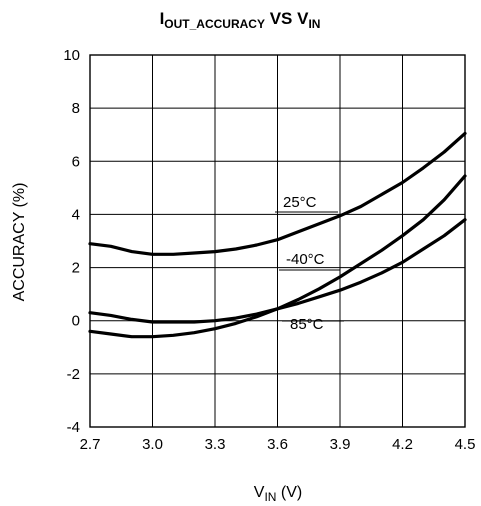  Describe the element at coordinates (76, 214) in the screenshot. I see `y-tick-label: 4` at that location.